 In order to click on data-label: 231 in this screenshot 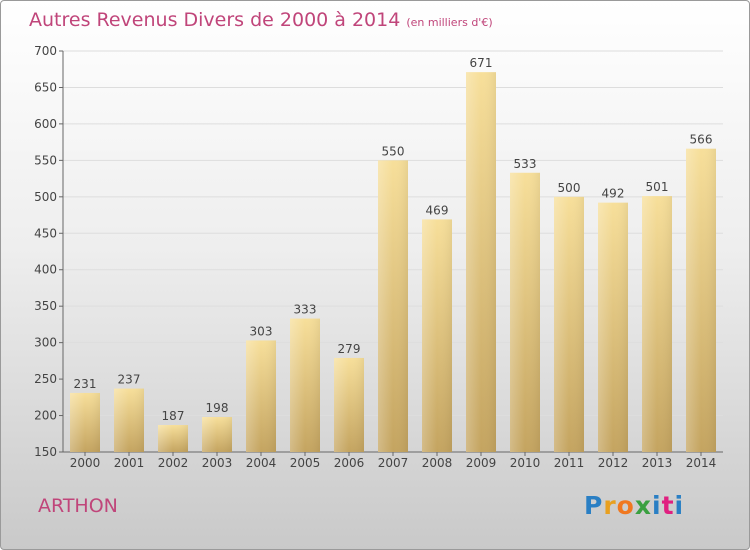, I will do `click(85, 384)`.